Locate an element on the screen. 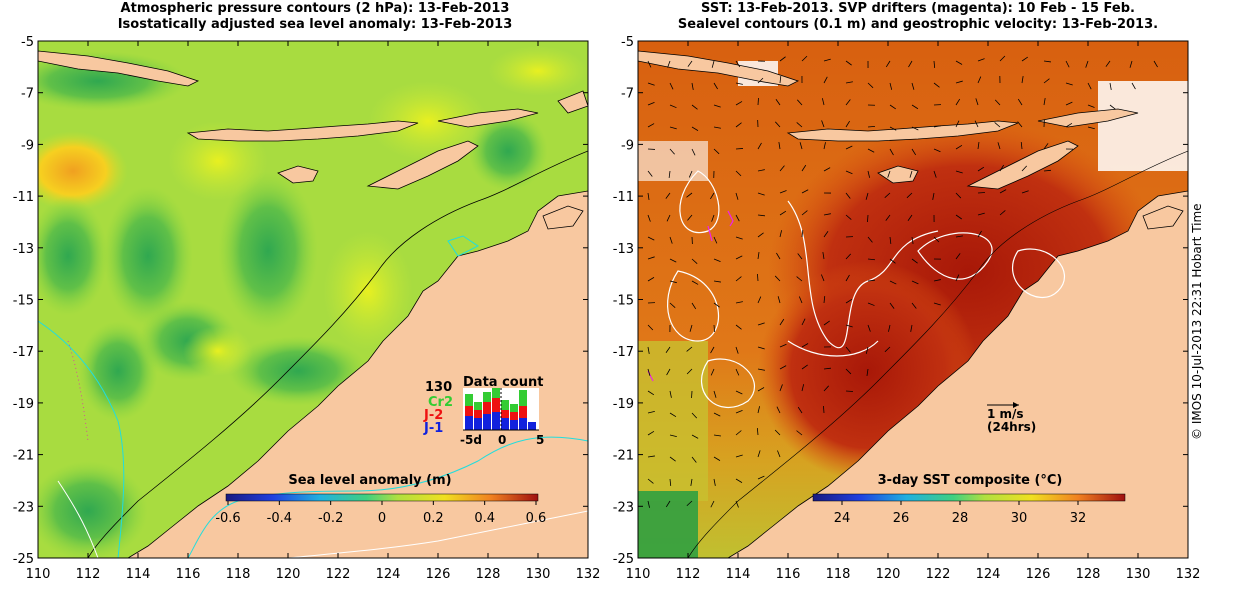 This screenshot has width=1250, height=590. x-tick-label: 130 is located at coordinates (1138, 574).